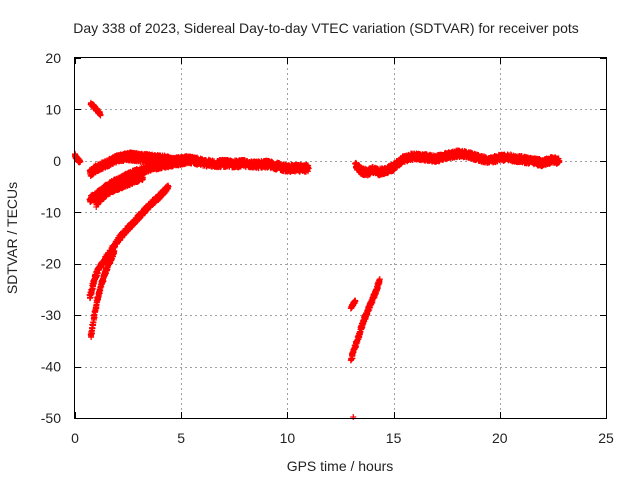 Image resolution: width=640 pixels, height=480 pixels. What do you see at coordinates (53, 58) in the screenshot?
I see `y-tick-label: 20` at bounding box center [53, 58].